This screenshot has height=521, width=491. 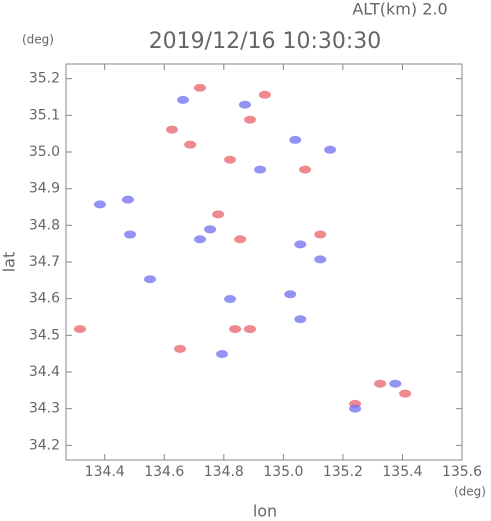 I want to click on x-tick-label: 135.2, so click(x=343, y=472).